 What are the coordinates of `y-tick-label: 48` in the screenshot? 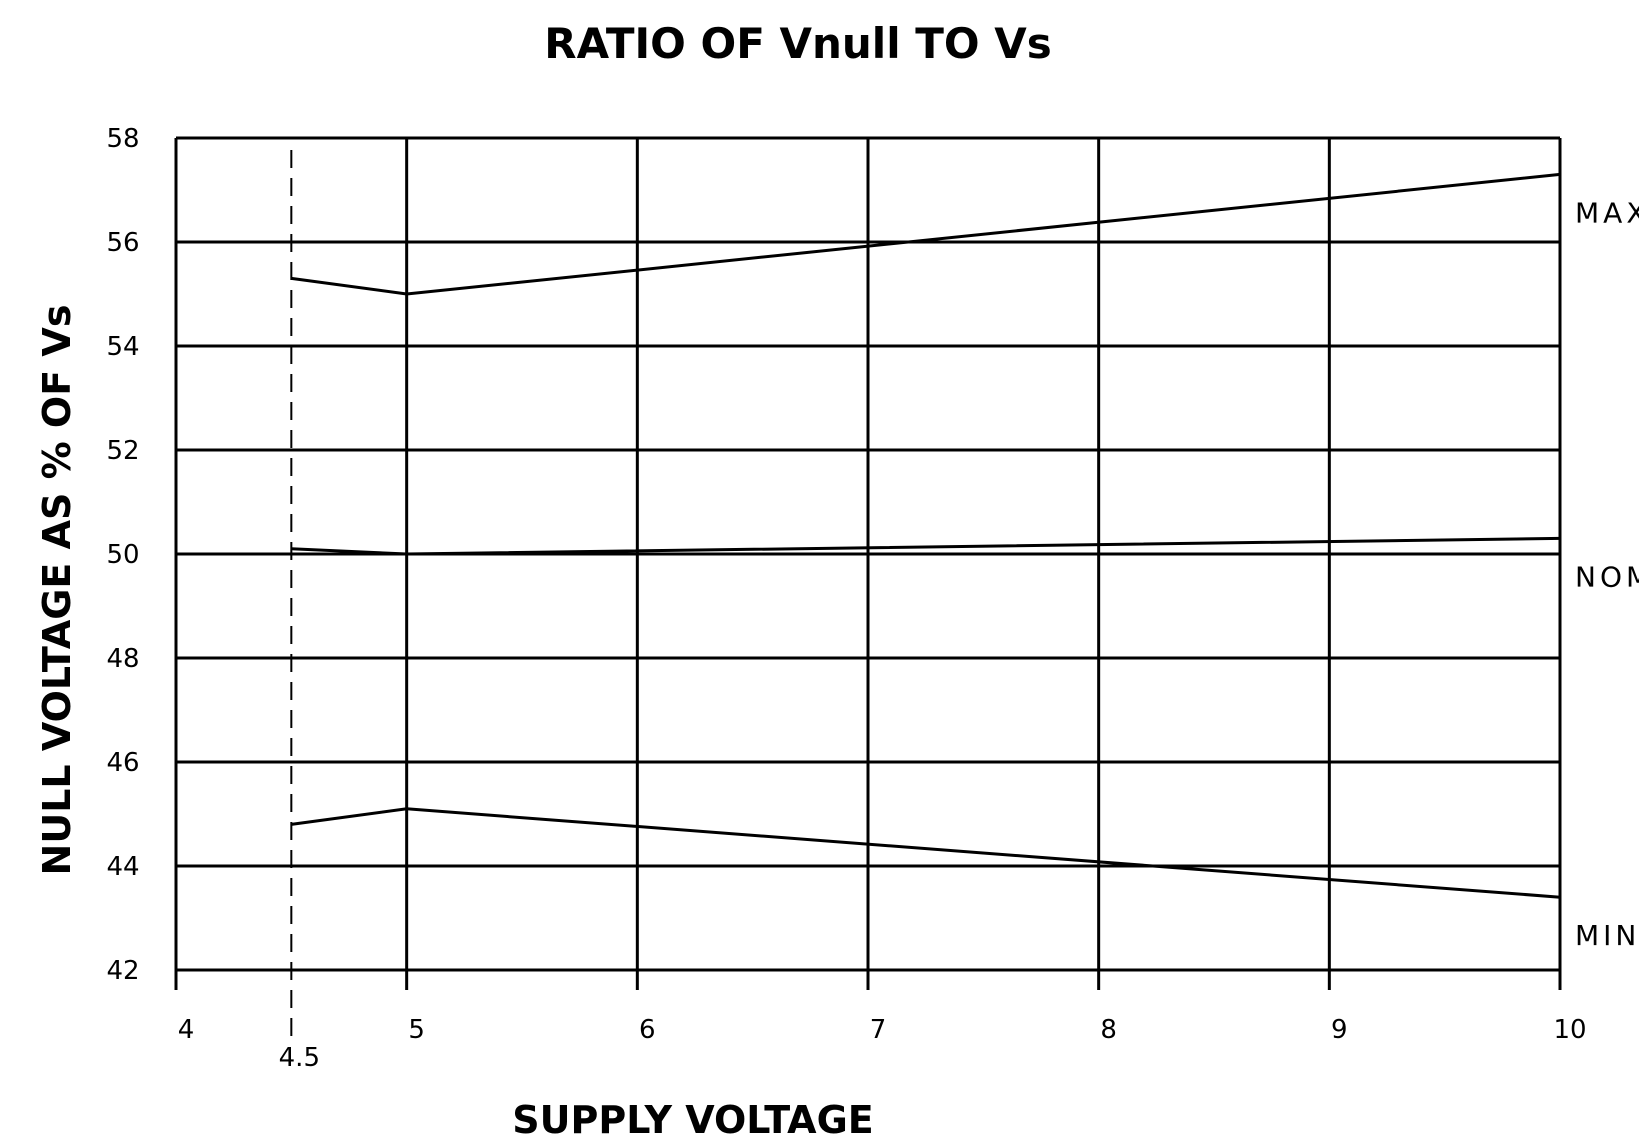 It's located at (122, 659).